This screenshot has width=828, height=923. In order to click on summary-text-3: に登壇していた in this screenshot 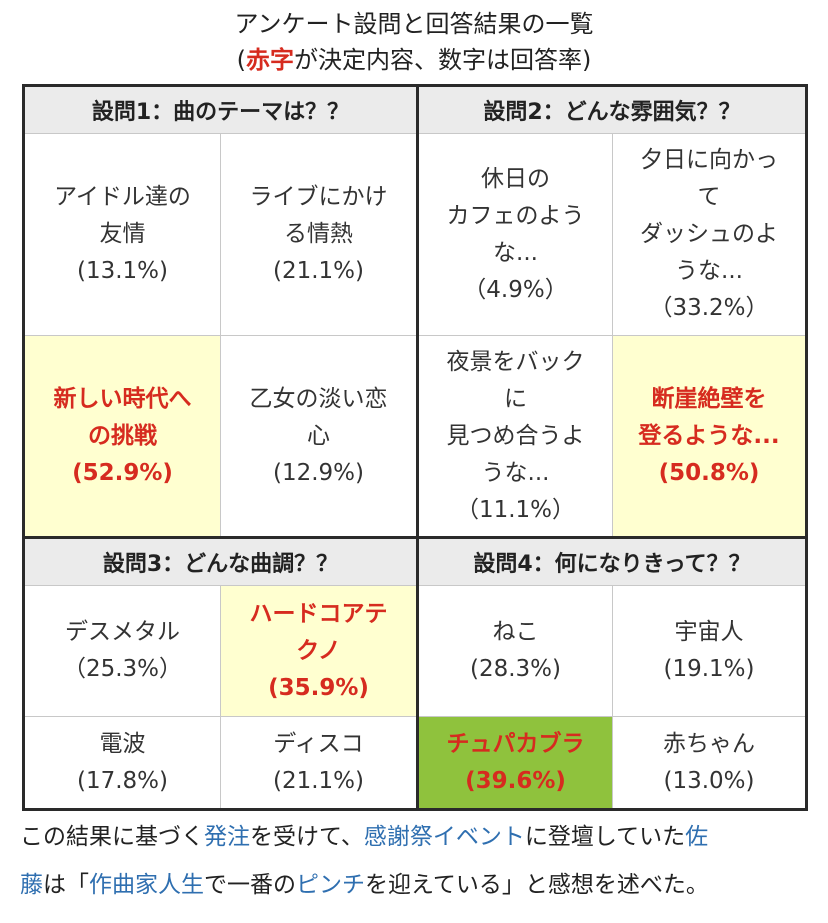, I will do `click(605, 837)`.